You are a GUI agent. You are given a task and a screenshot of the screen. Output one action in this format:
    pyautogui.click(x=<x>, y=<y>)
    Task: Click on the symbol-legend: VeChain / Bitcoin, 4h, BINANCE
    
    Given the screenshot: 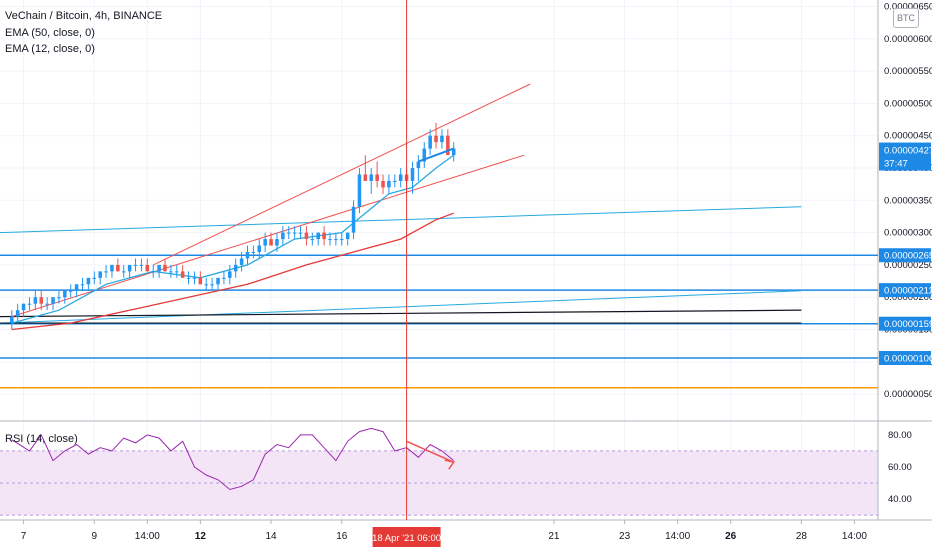 What is the action you would take?
    pyautogui.click(x=84, y=16)
    